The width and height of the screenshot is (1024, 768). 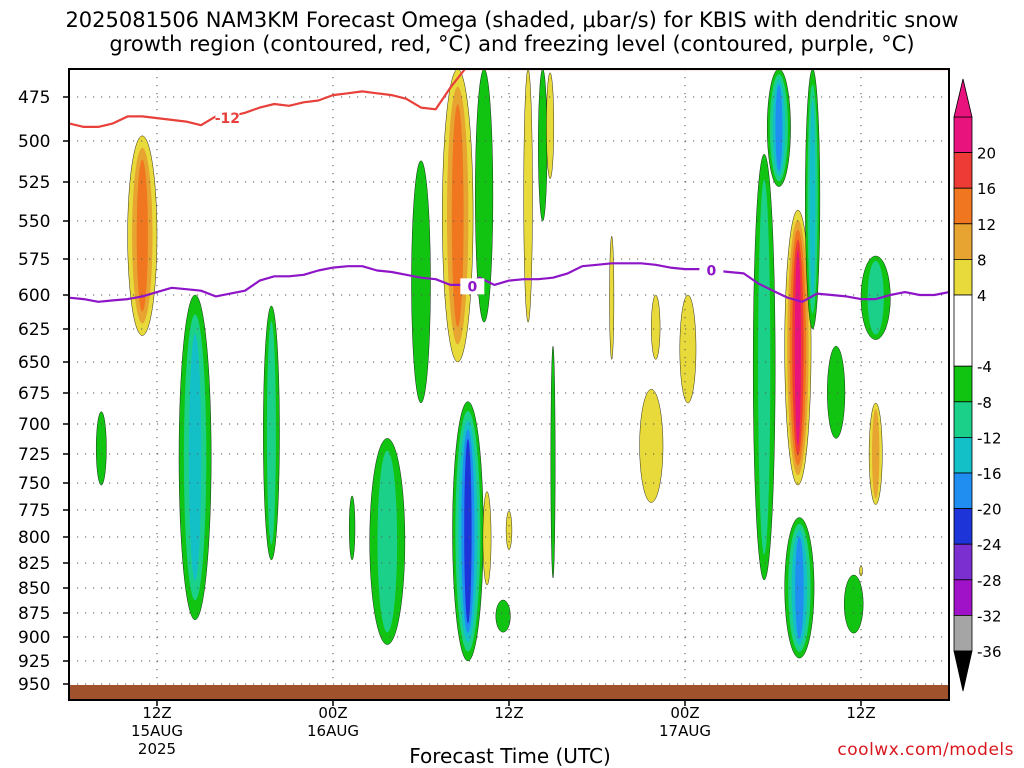 What do you see at coordinates (510, 756) in the screenshot?
I see `x-axis-title: Forecast Time (UTC)` at bounding box center [510, 756].